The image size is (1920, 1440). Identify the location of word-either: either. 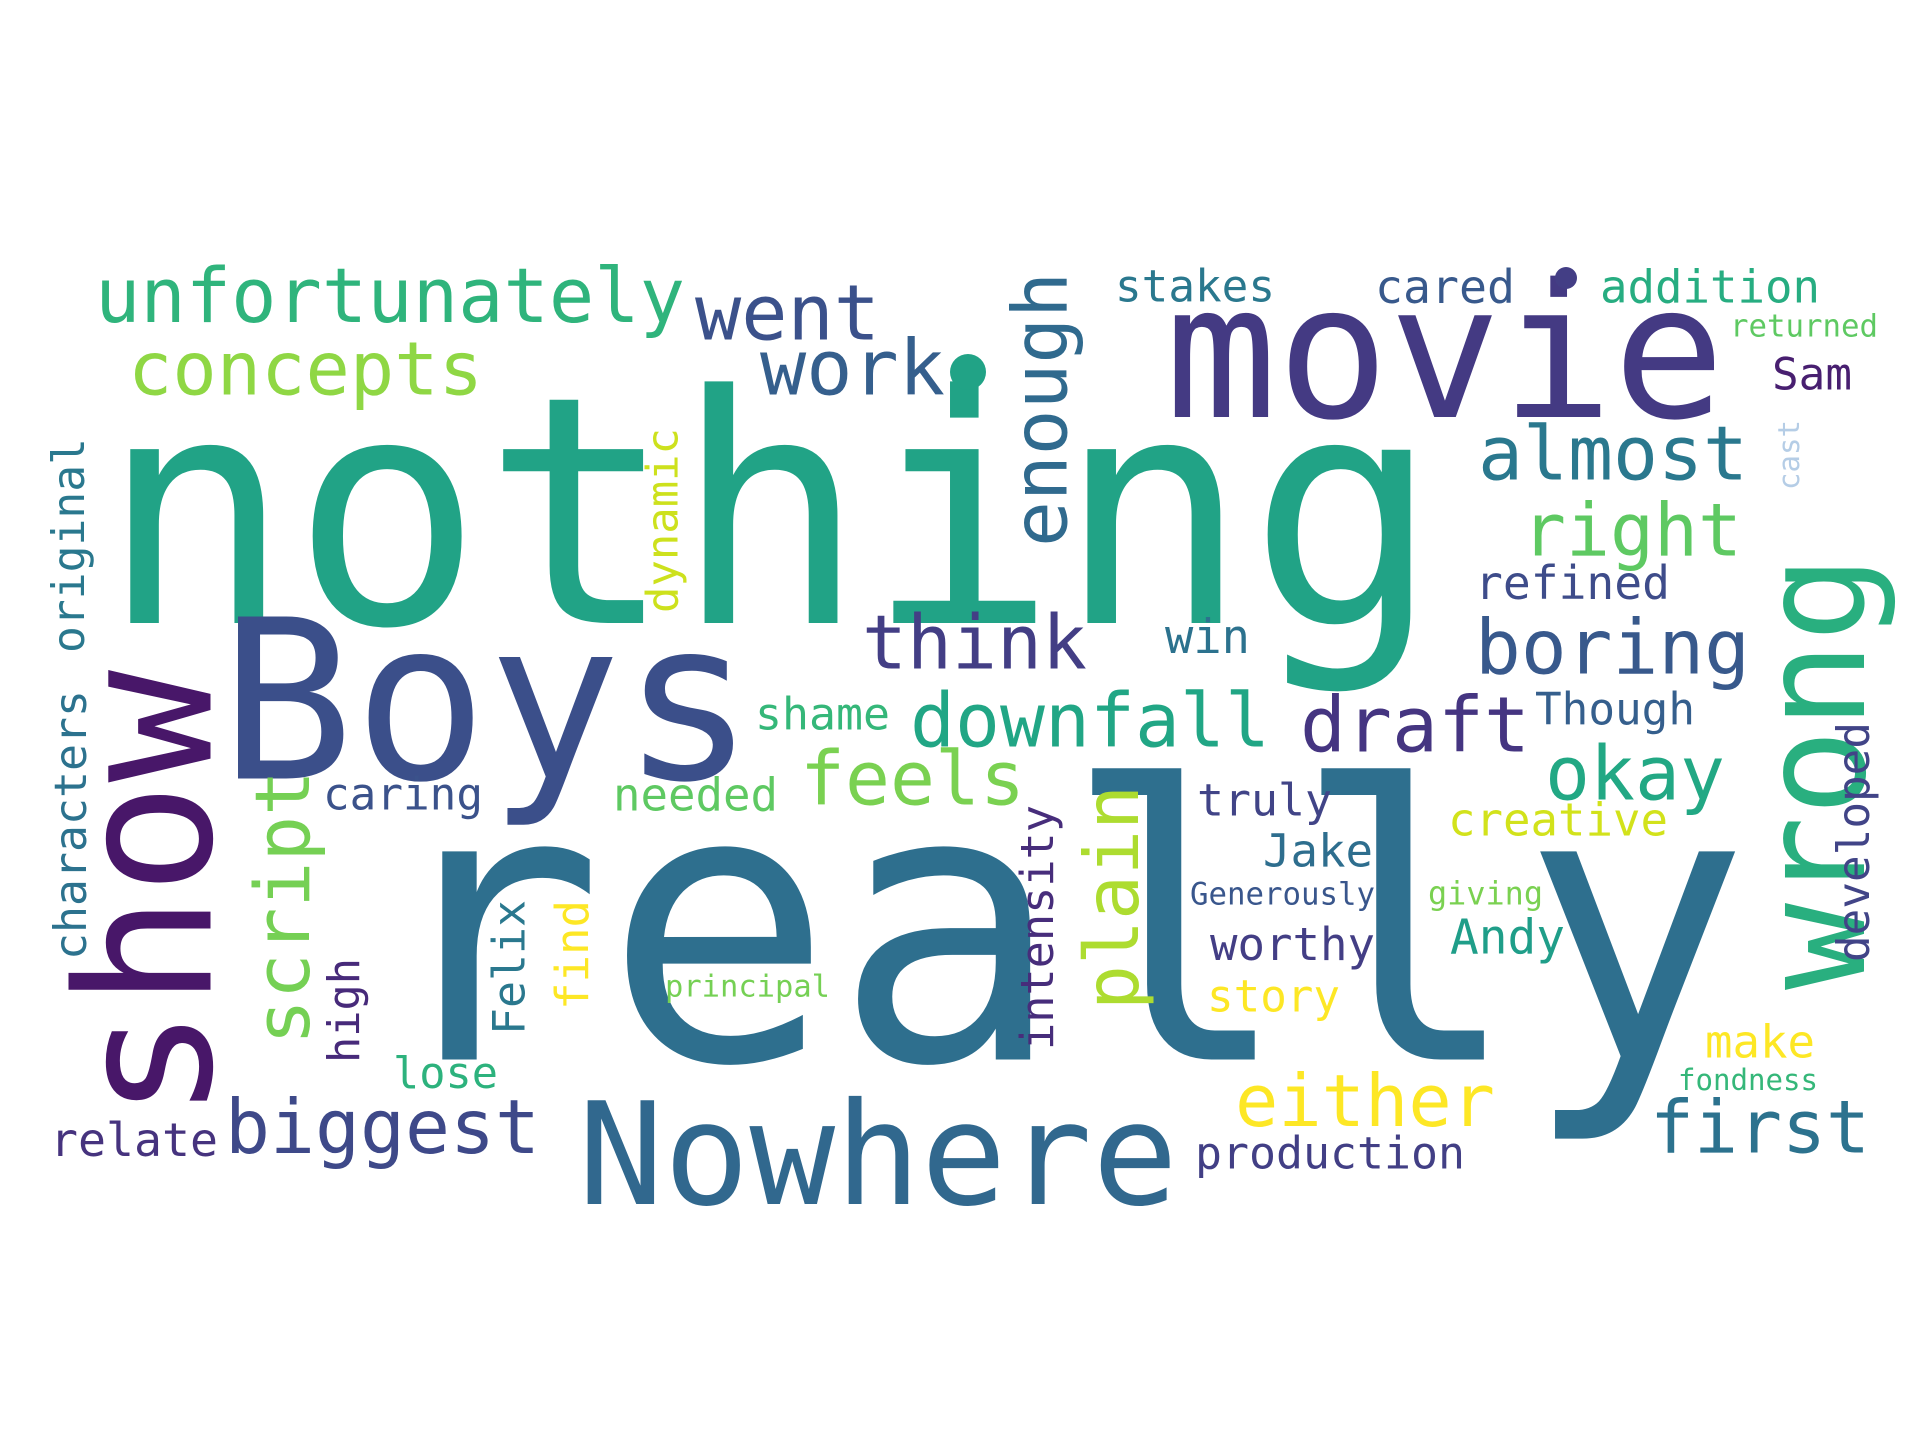
(1365, 1101).